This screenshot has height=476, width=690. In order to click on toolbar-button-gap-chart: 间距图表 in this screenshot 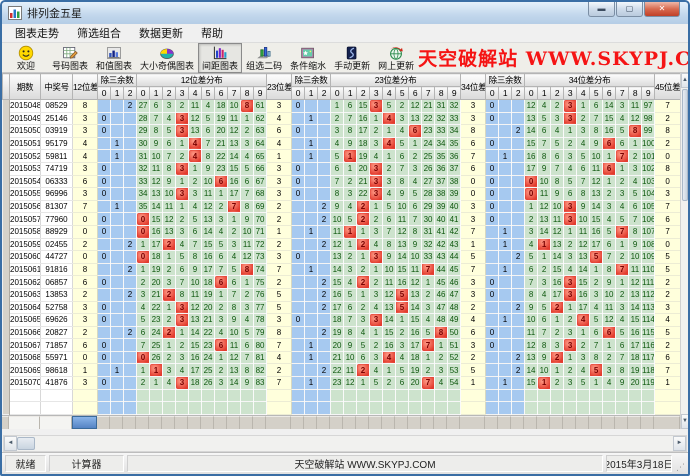, I will do `click(220, 57)`.